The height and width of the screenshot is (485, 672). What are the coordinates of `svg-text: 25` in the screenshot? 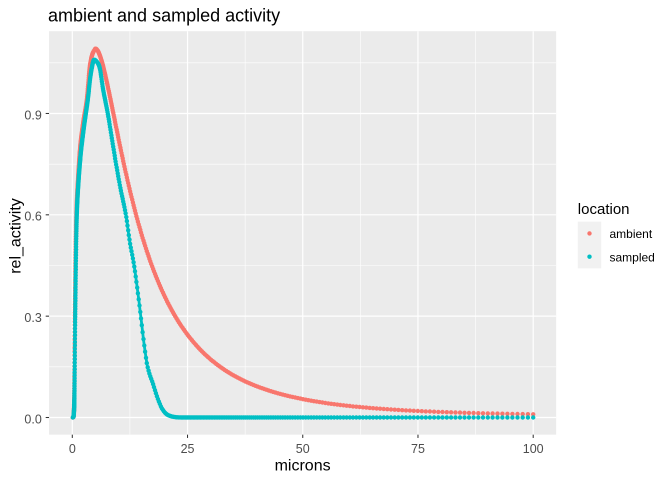 It's located at (188, 449).